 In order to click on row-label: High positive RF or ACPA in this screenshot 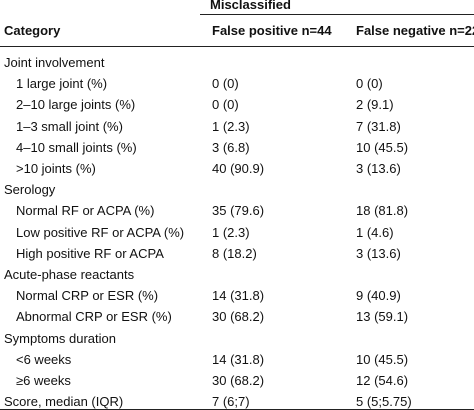, I will do `click(90, 253)`.